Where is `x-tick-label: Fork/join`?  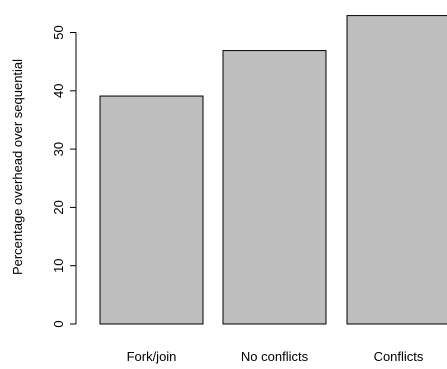
x-tick-label: Fork/join is located at coordinates (152, 356).